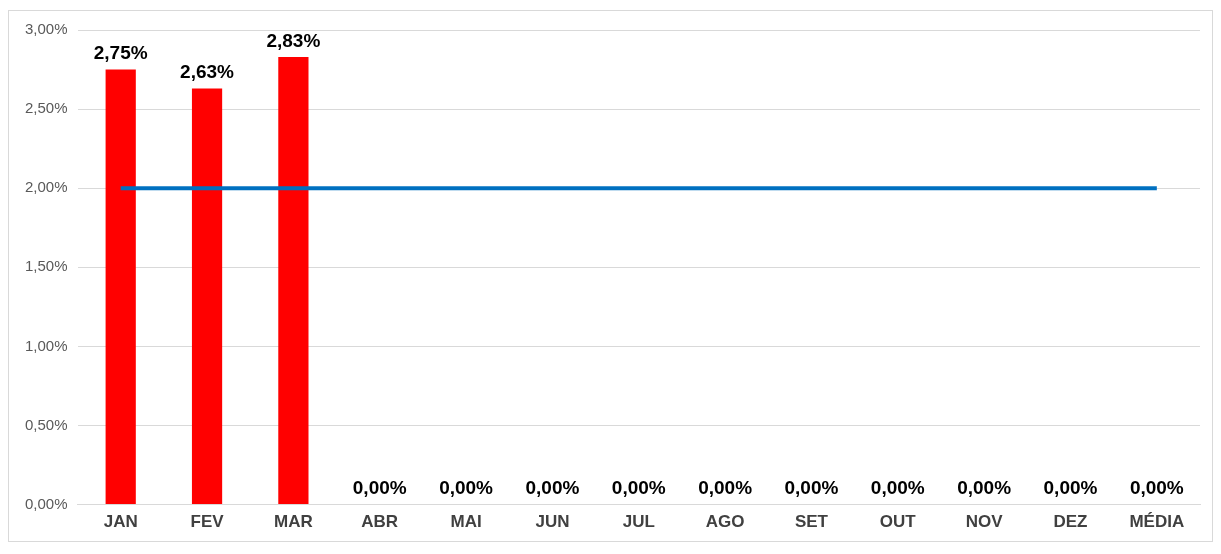 The height and width of the screenshot is (554, 1221). I want to click on y-tick-label: 1,00%, so click(46, 345).